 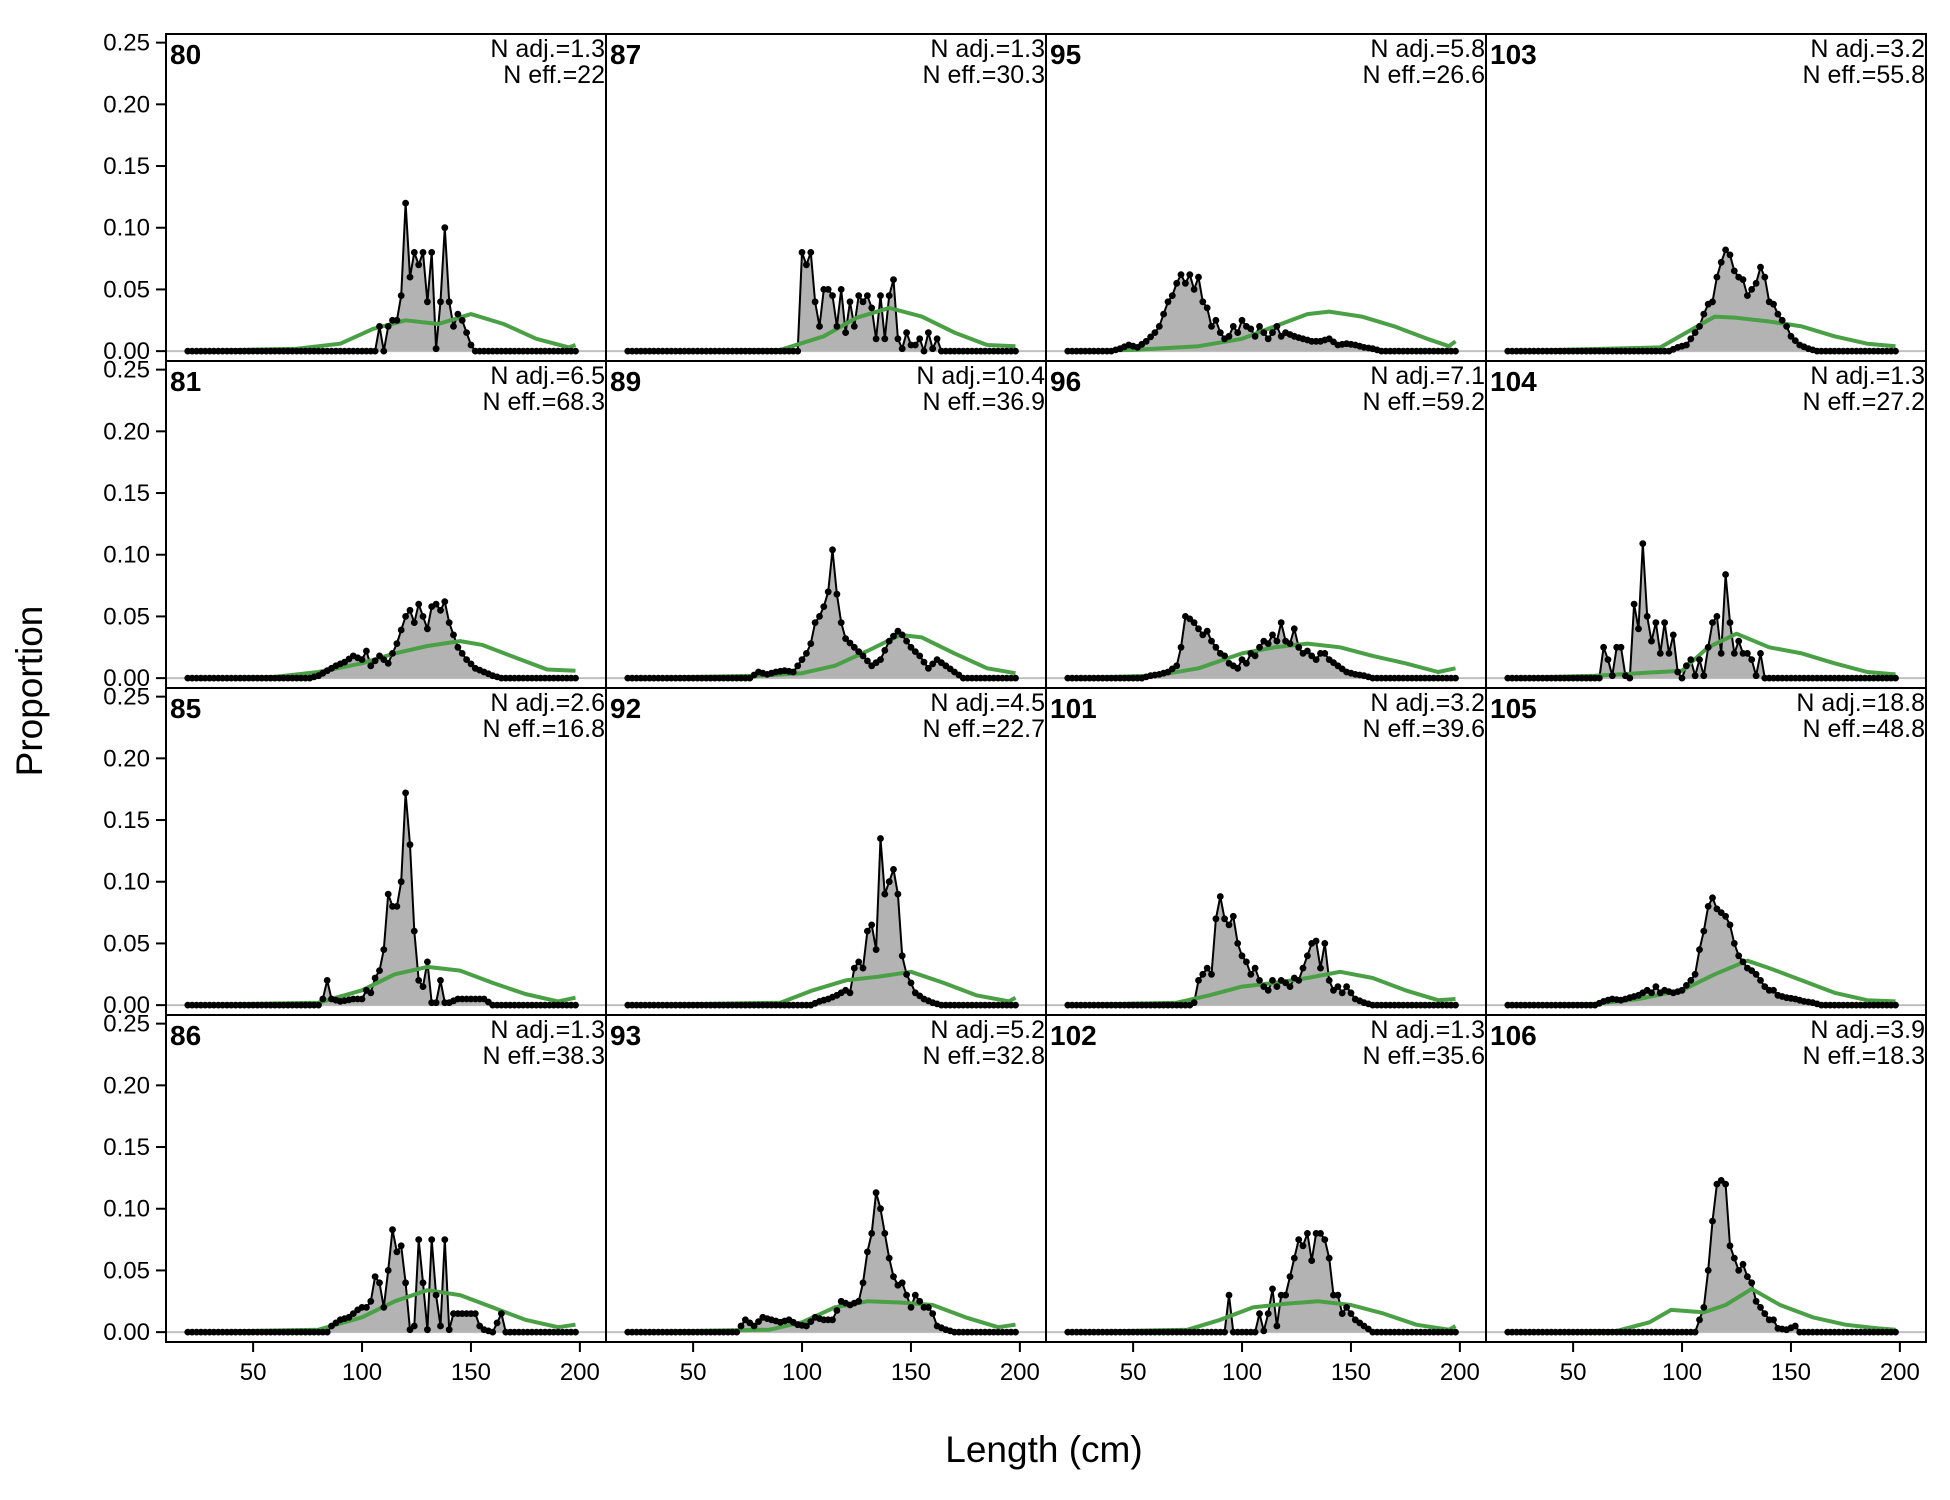 What do you see at coordinates (126, 697) in the screenshot?
I see `y-tick-label: 0.25` at bounding box center [126, 697].